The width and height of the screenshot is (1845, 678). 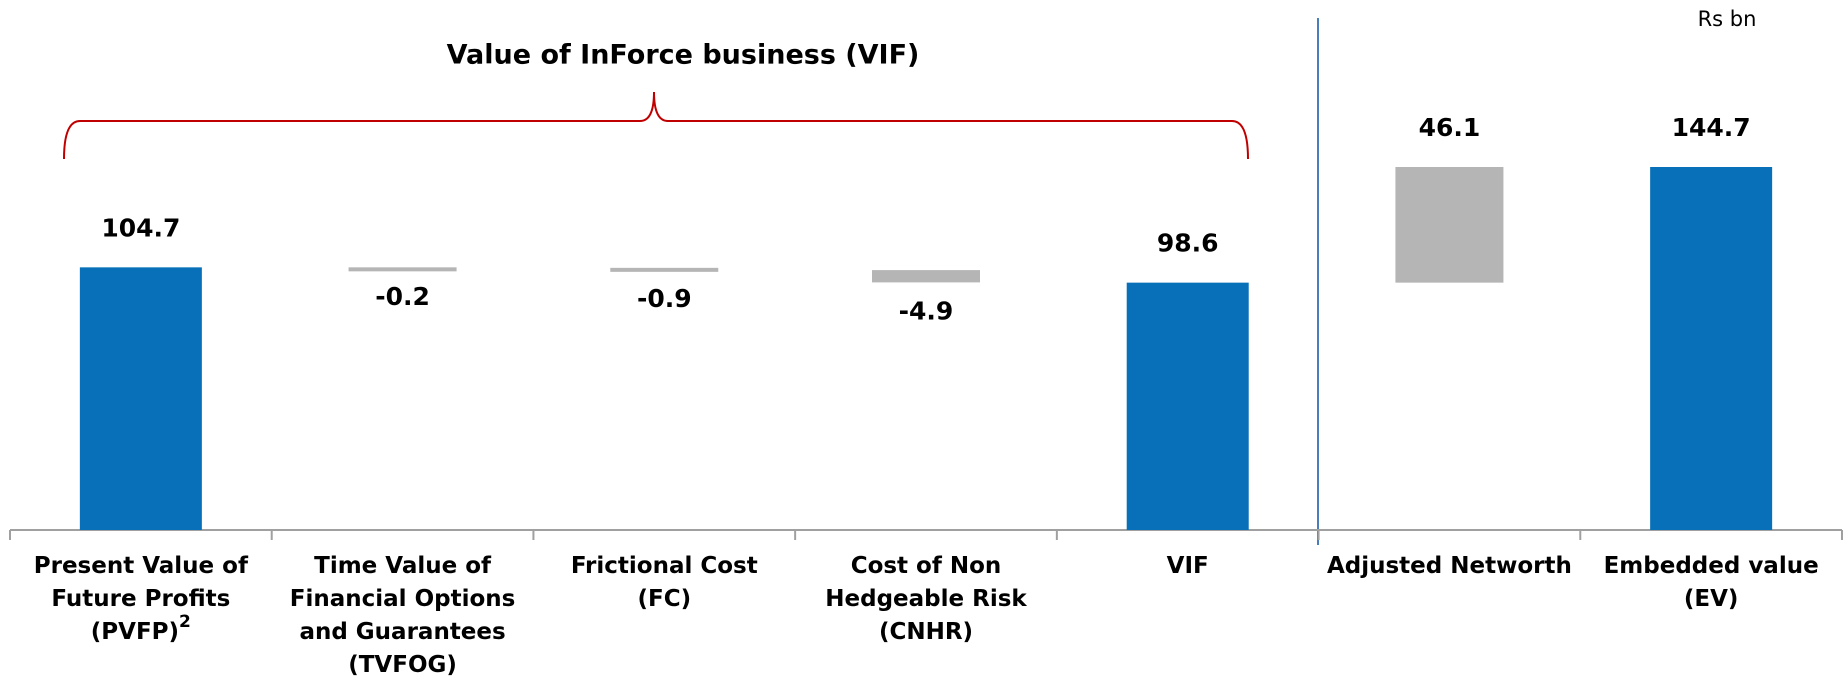 I want to click on value-label: 98.6, so click(x=1188, y=243).